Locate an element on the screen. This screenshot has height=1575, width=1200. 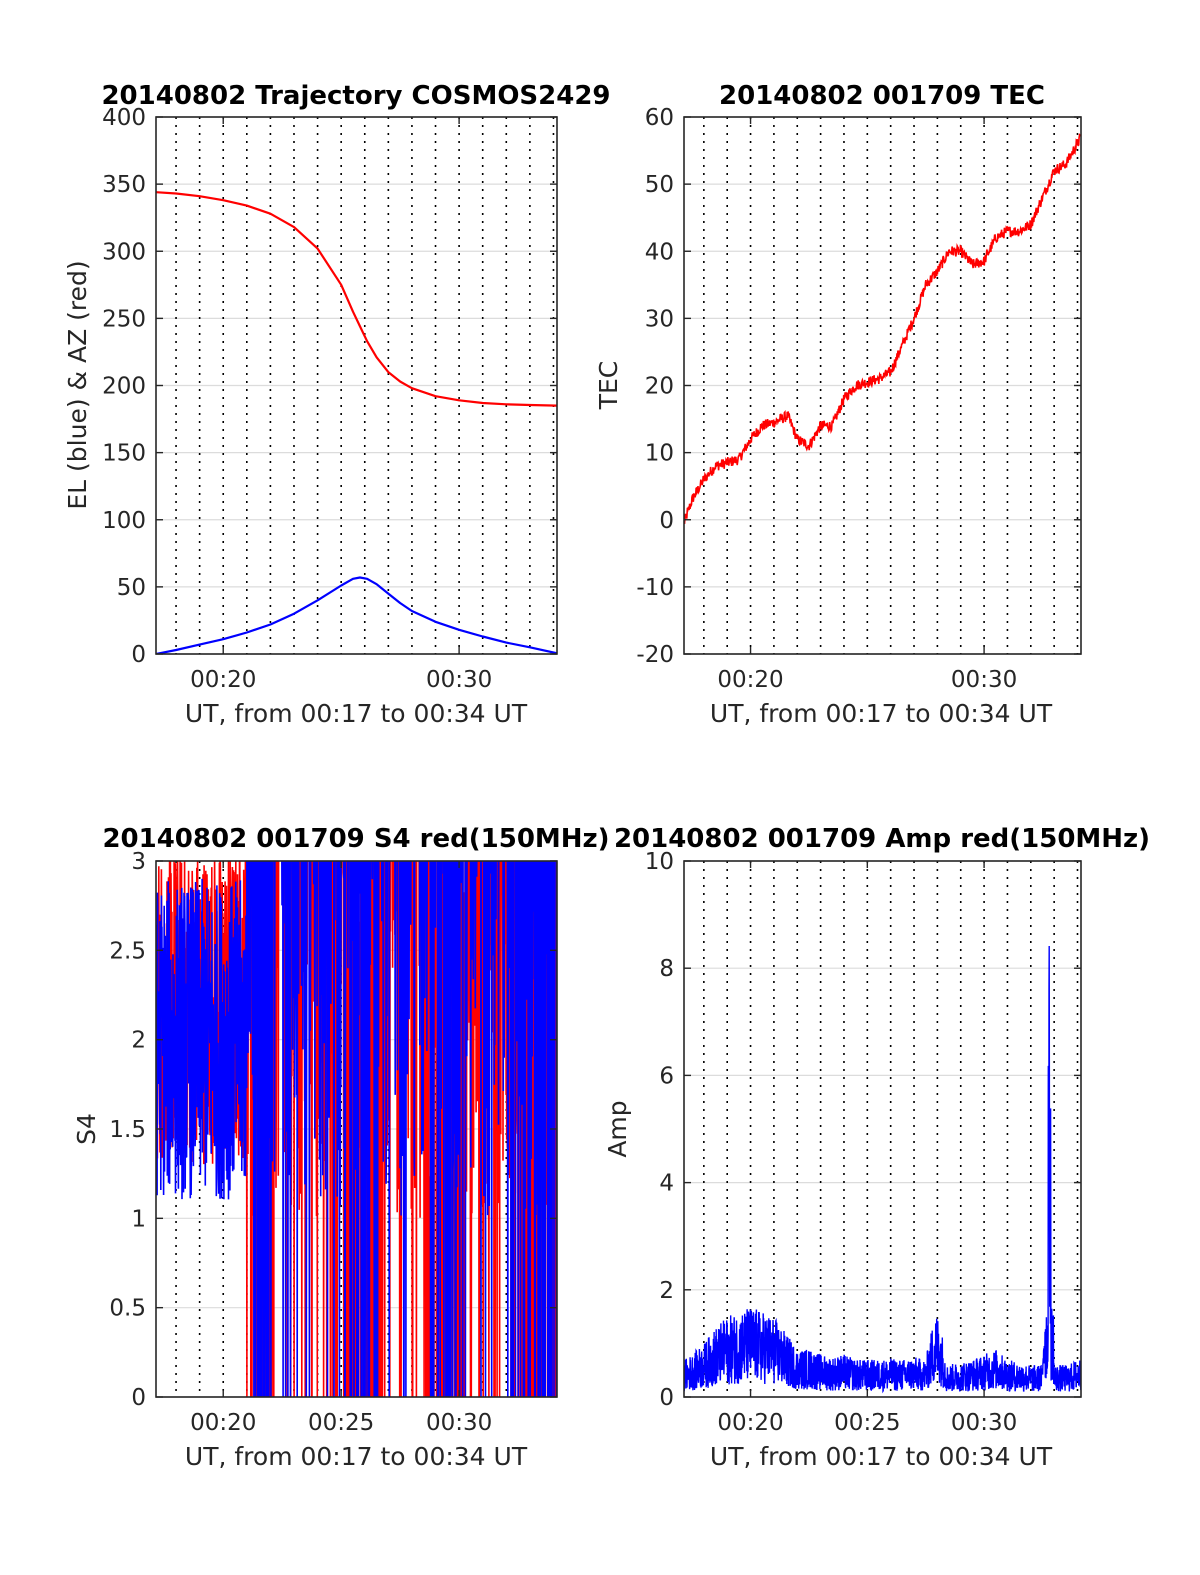
tec-plot: -20 -10 0 10 20 30 40 50 60 00:20 00:30 is located at coordinates (859, 399).